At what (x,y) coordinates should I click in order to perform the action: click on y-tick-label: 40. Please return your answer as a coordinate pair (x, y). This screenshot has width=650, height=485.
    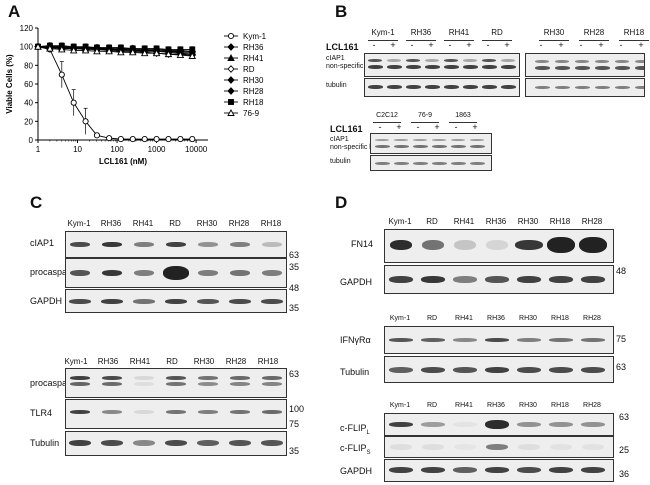
    Looking at the image, I should click on (28, 103).